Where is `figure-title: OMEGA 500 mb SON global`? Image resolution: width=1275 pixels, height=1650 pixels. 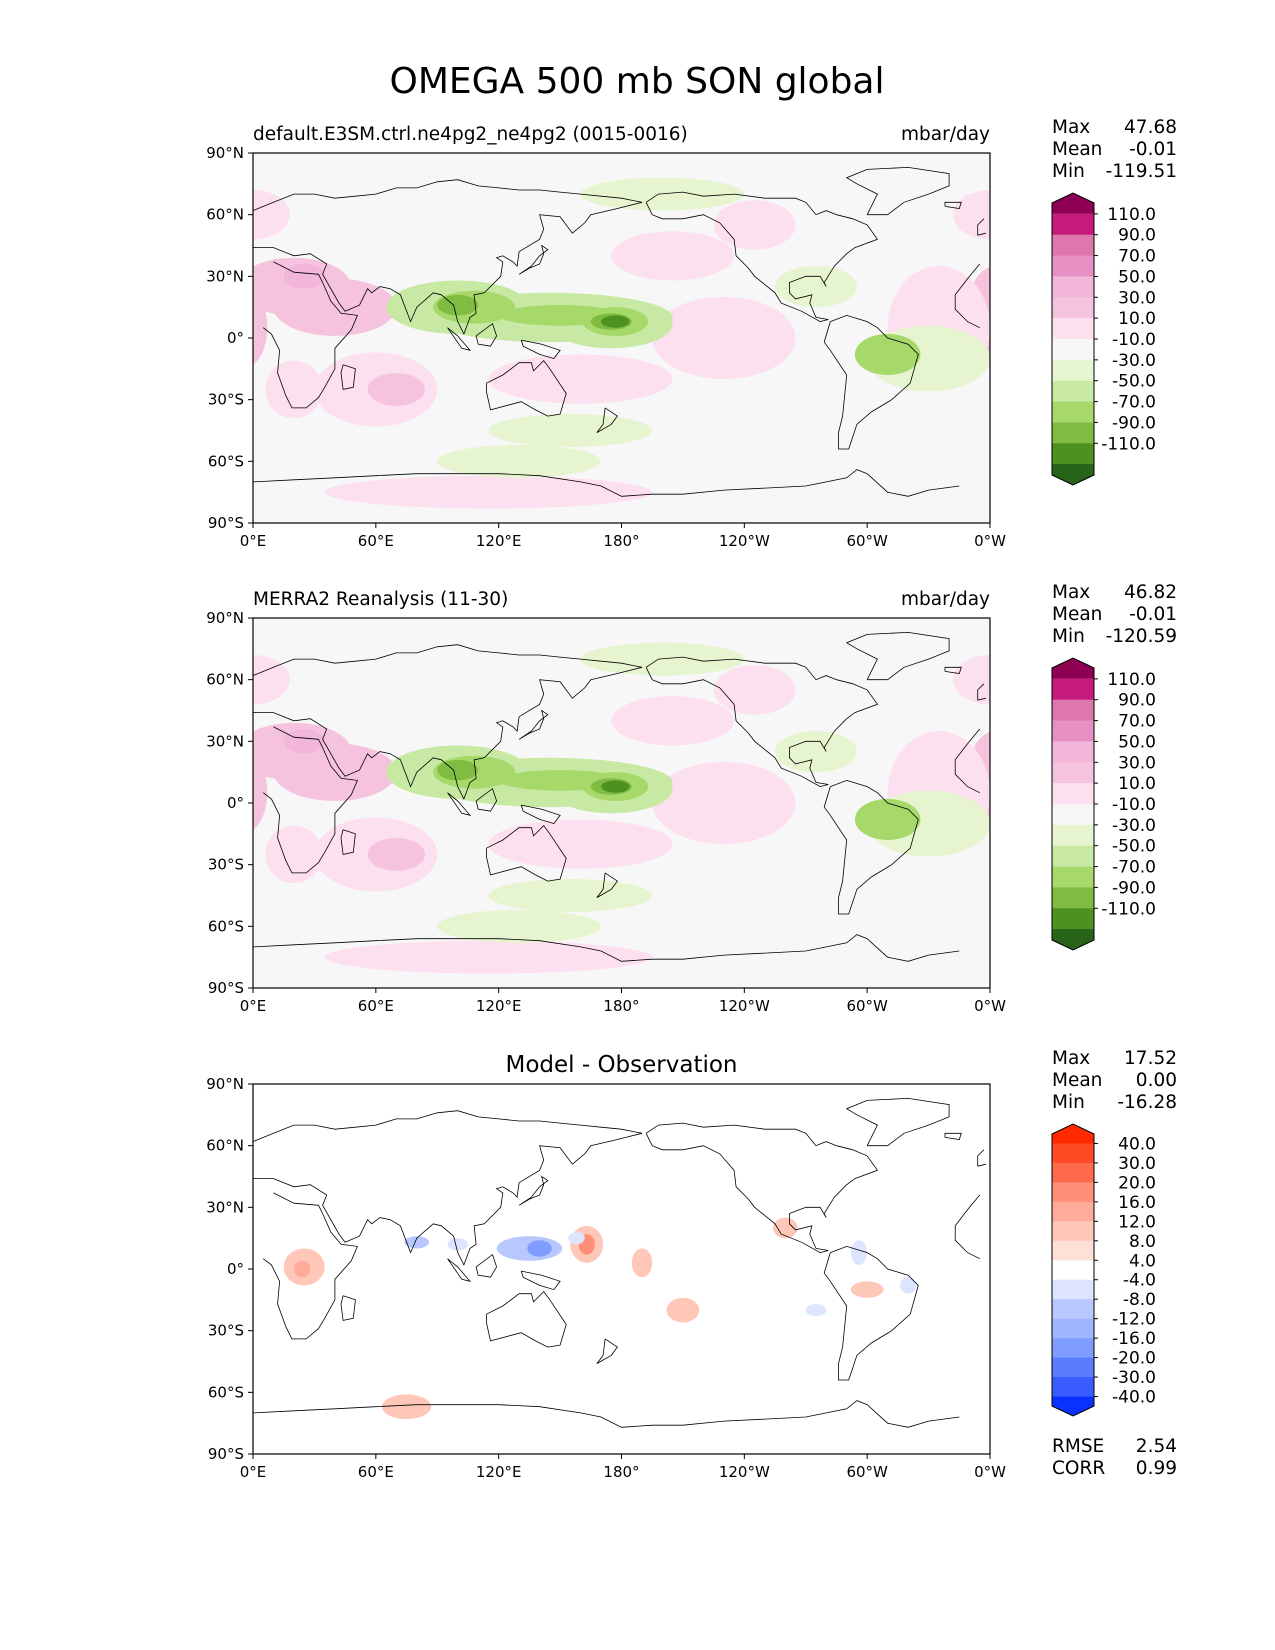
figure-title: OMEGA 500 mb SON global is located at coordinates (637, 81).